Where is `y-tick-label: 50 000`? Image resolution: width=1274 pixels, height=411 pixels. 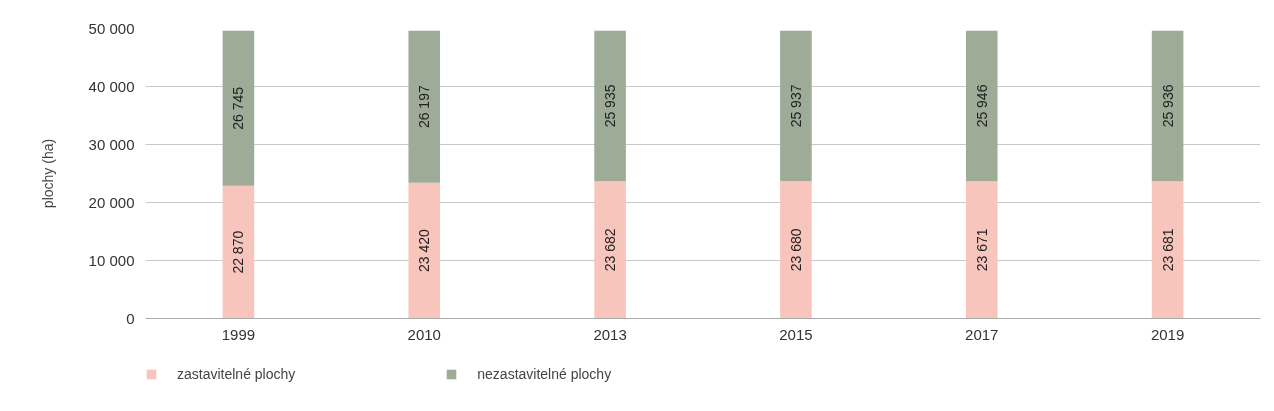 y-tick-label: 50 000 is located at coordinates (111, 28).